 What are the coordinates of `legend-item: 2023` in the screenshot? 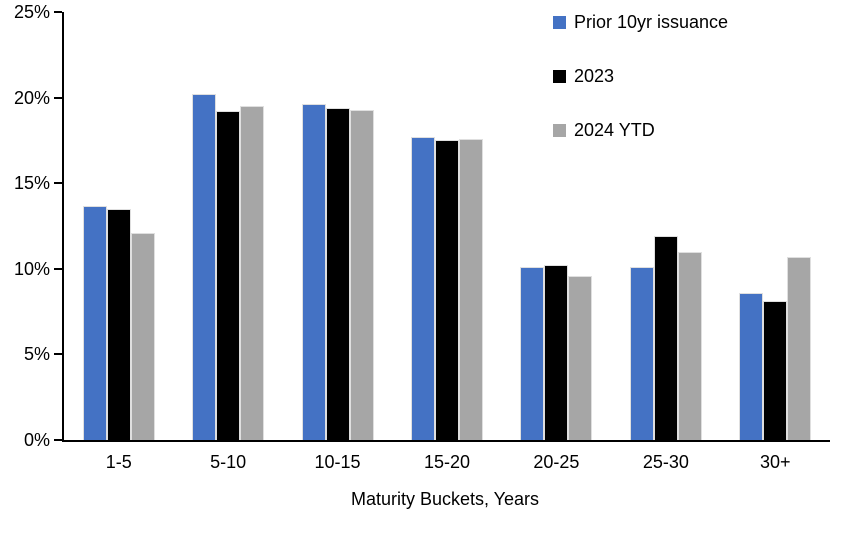 It's located at (640, 76).